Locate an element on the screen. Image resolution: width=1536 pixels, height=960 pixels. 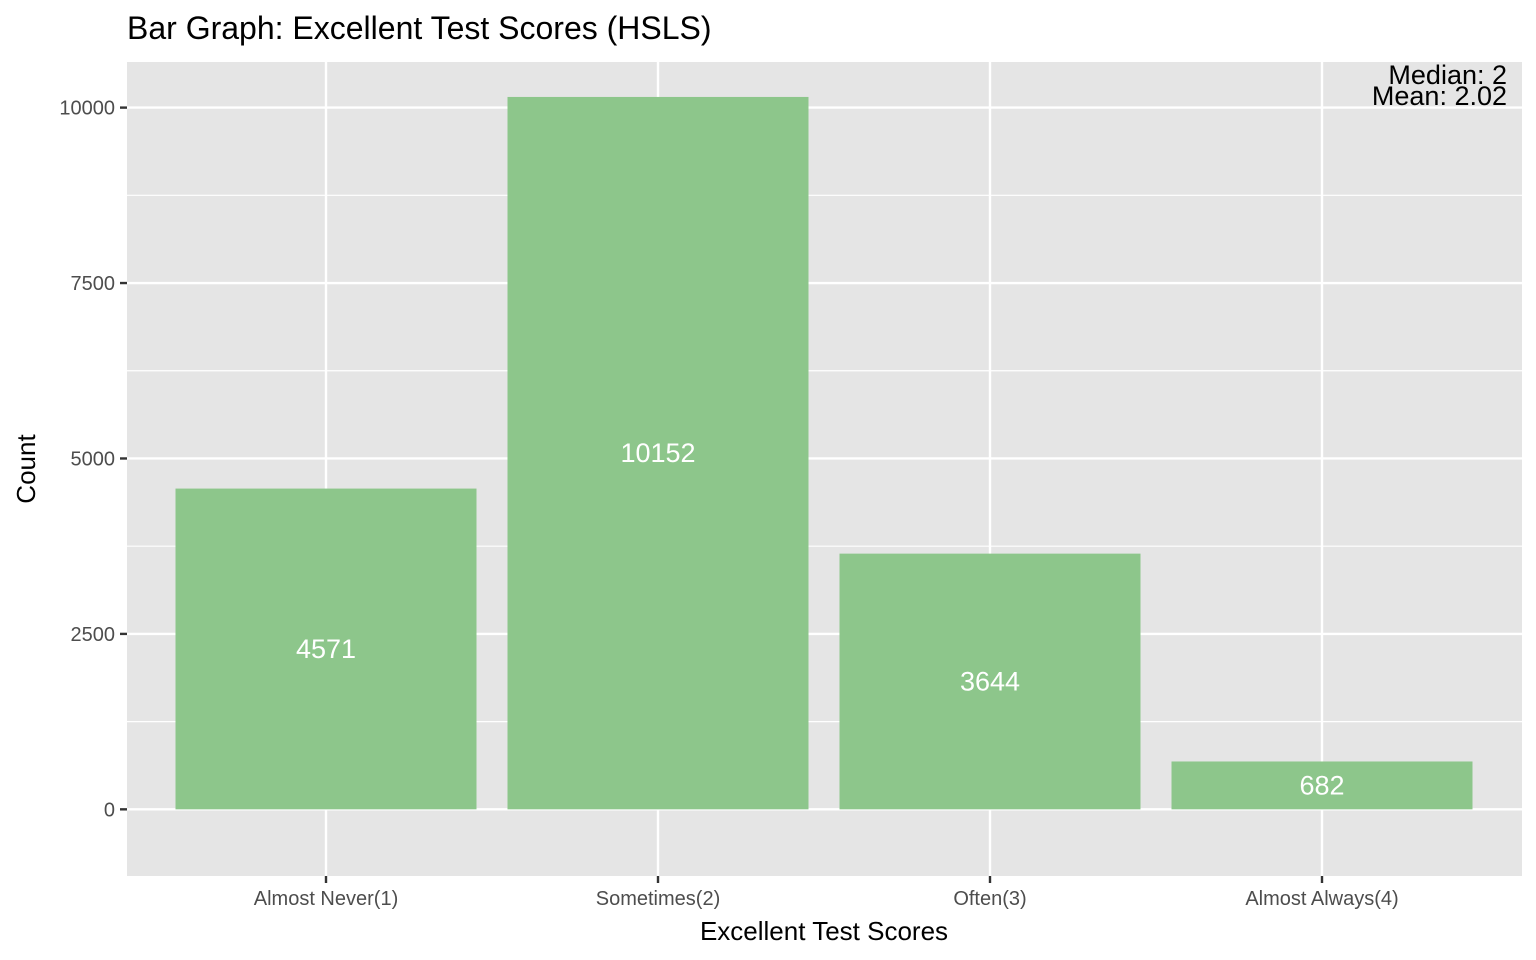
bar-value-label: 3644 is located at coordinates (990, 681).